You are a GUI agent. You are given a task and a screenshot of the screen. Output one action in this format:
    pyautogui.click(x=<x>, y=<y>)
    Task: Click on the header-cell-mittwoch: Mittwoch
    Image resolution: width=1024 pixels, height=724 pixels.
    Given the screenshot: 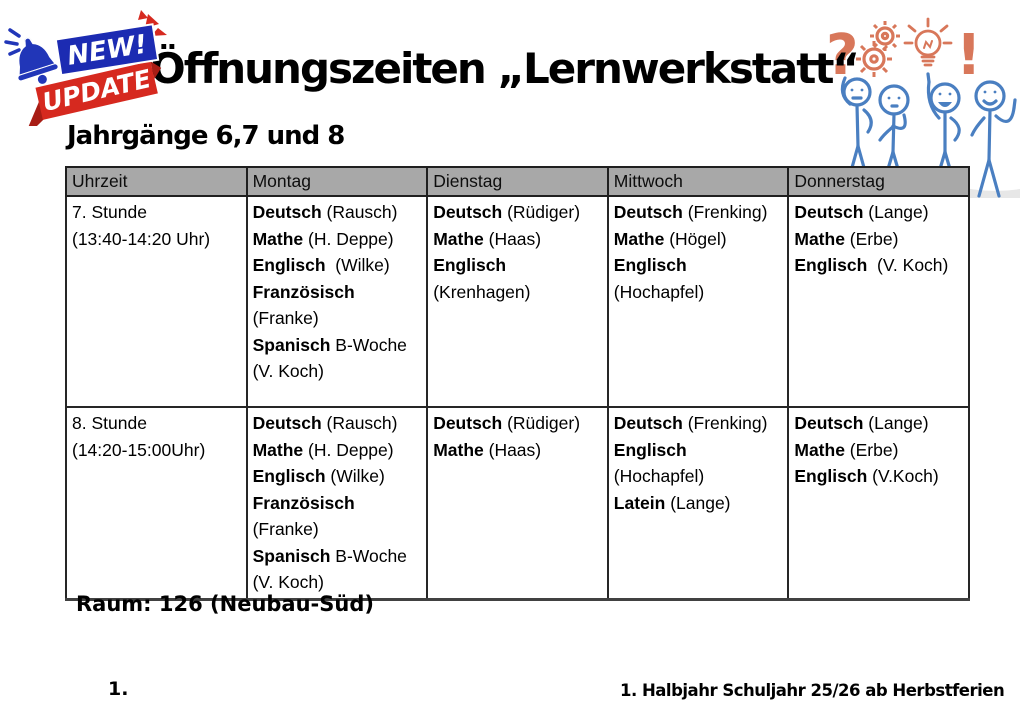 What is the action you would take?
    pyautogui.click(x=698, y=181)
    